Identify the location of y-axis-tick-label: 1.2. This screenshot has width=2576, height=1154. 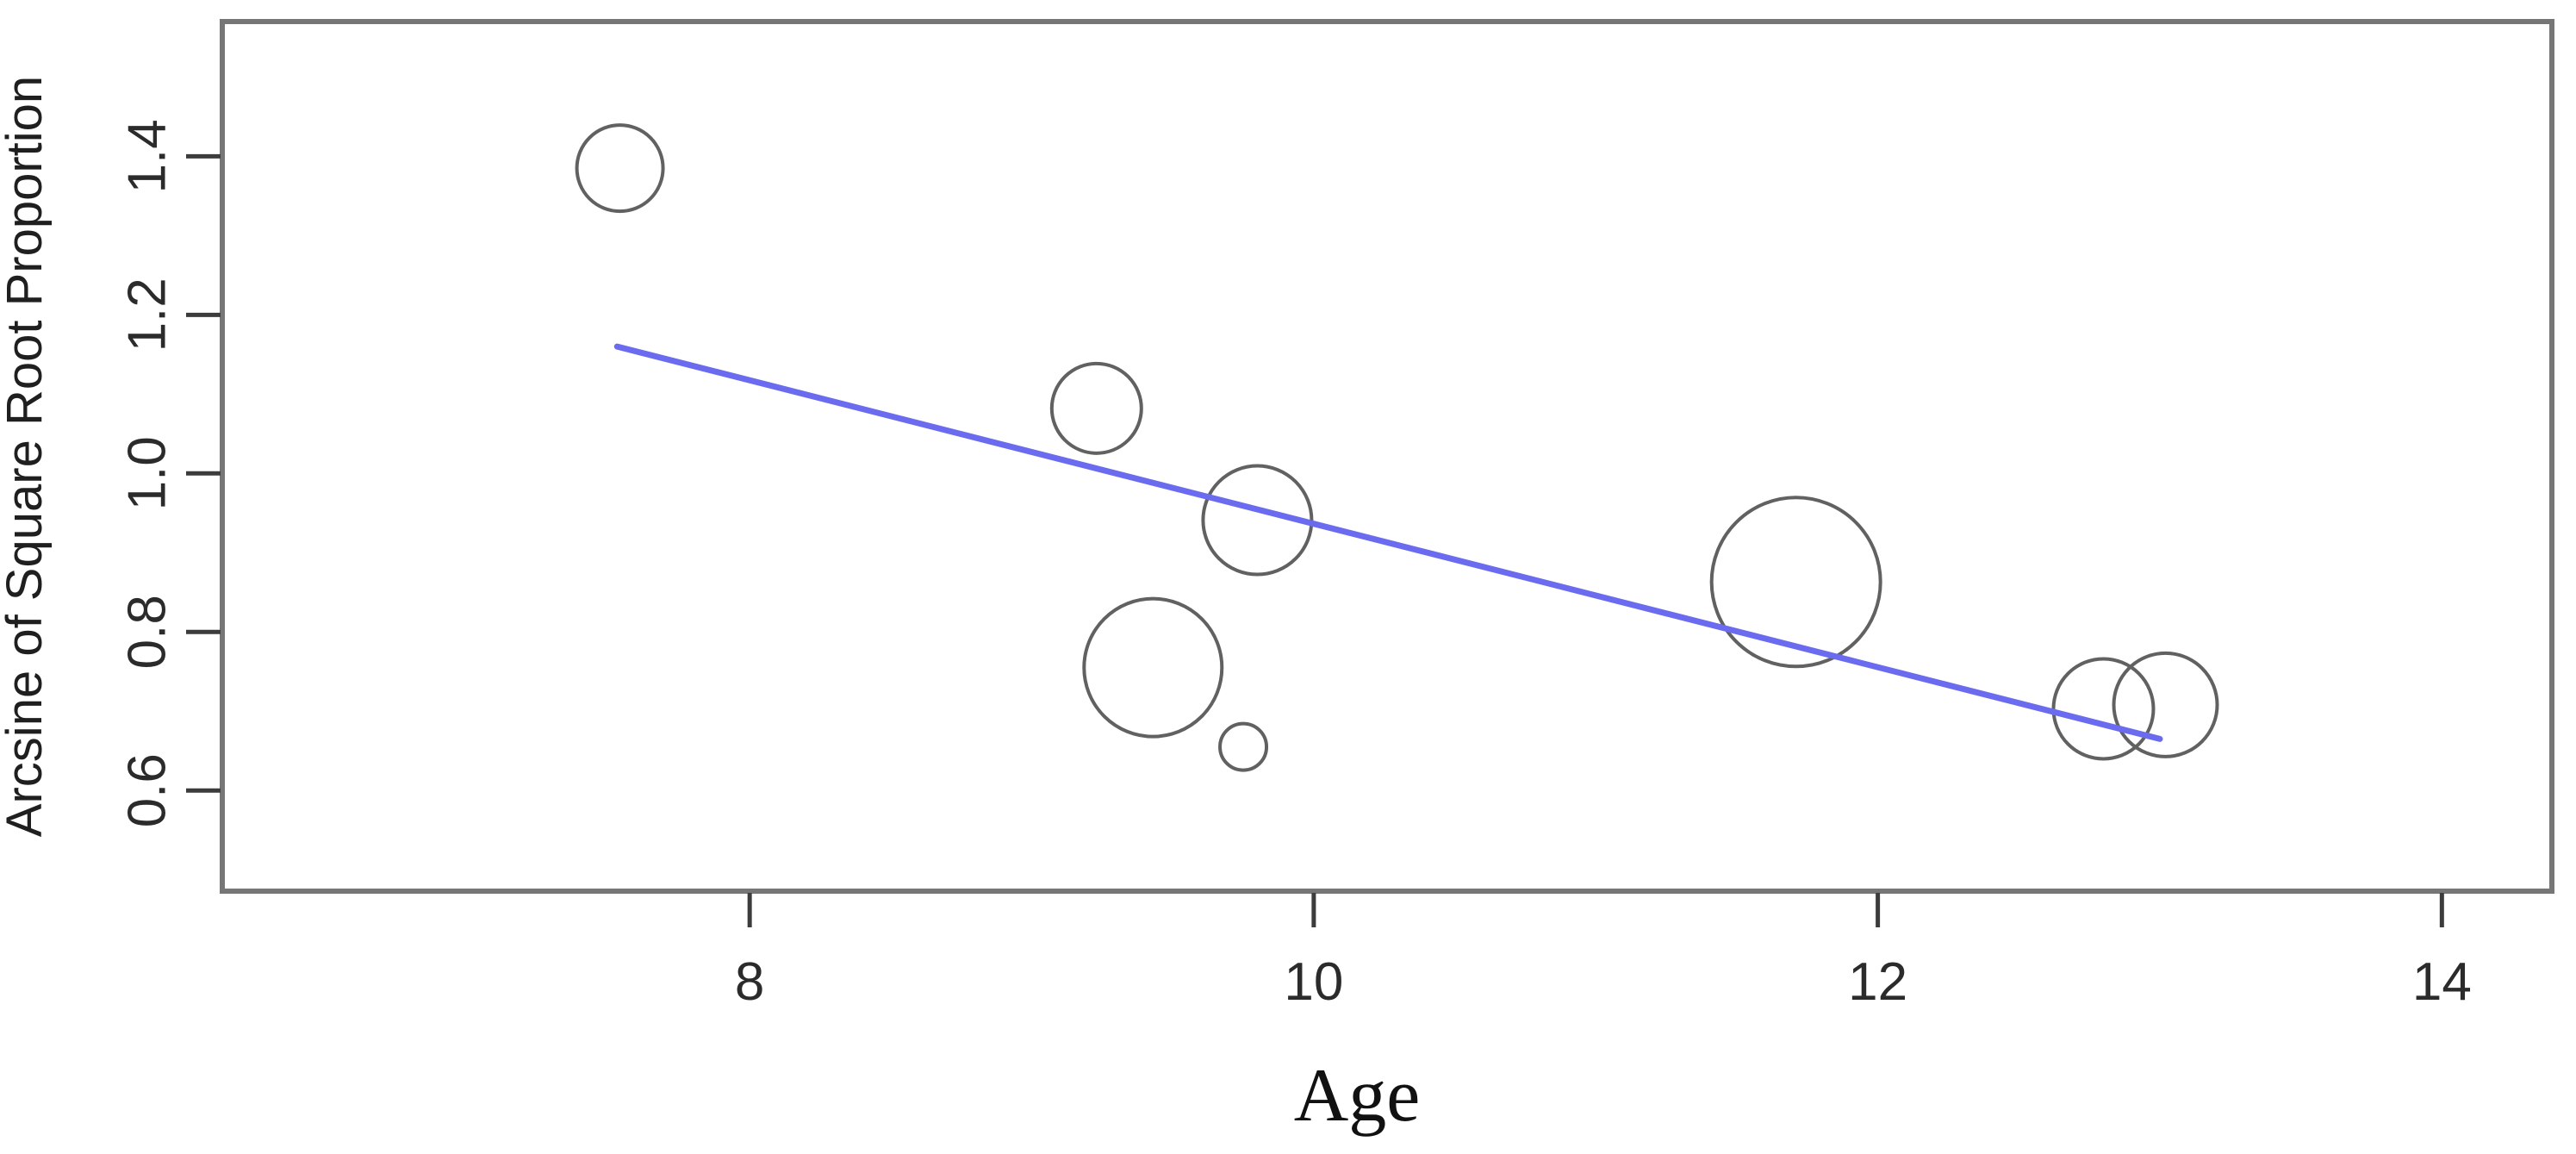
(148, 315).